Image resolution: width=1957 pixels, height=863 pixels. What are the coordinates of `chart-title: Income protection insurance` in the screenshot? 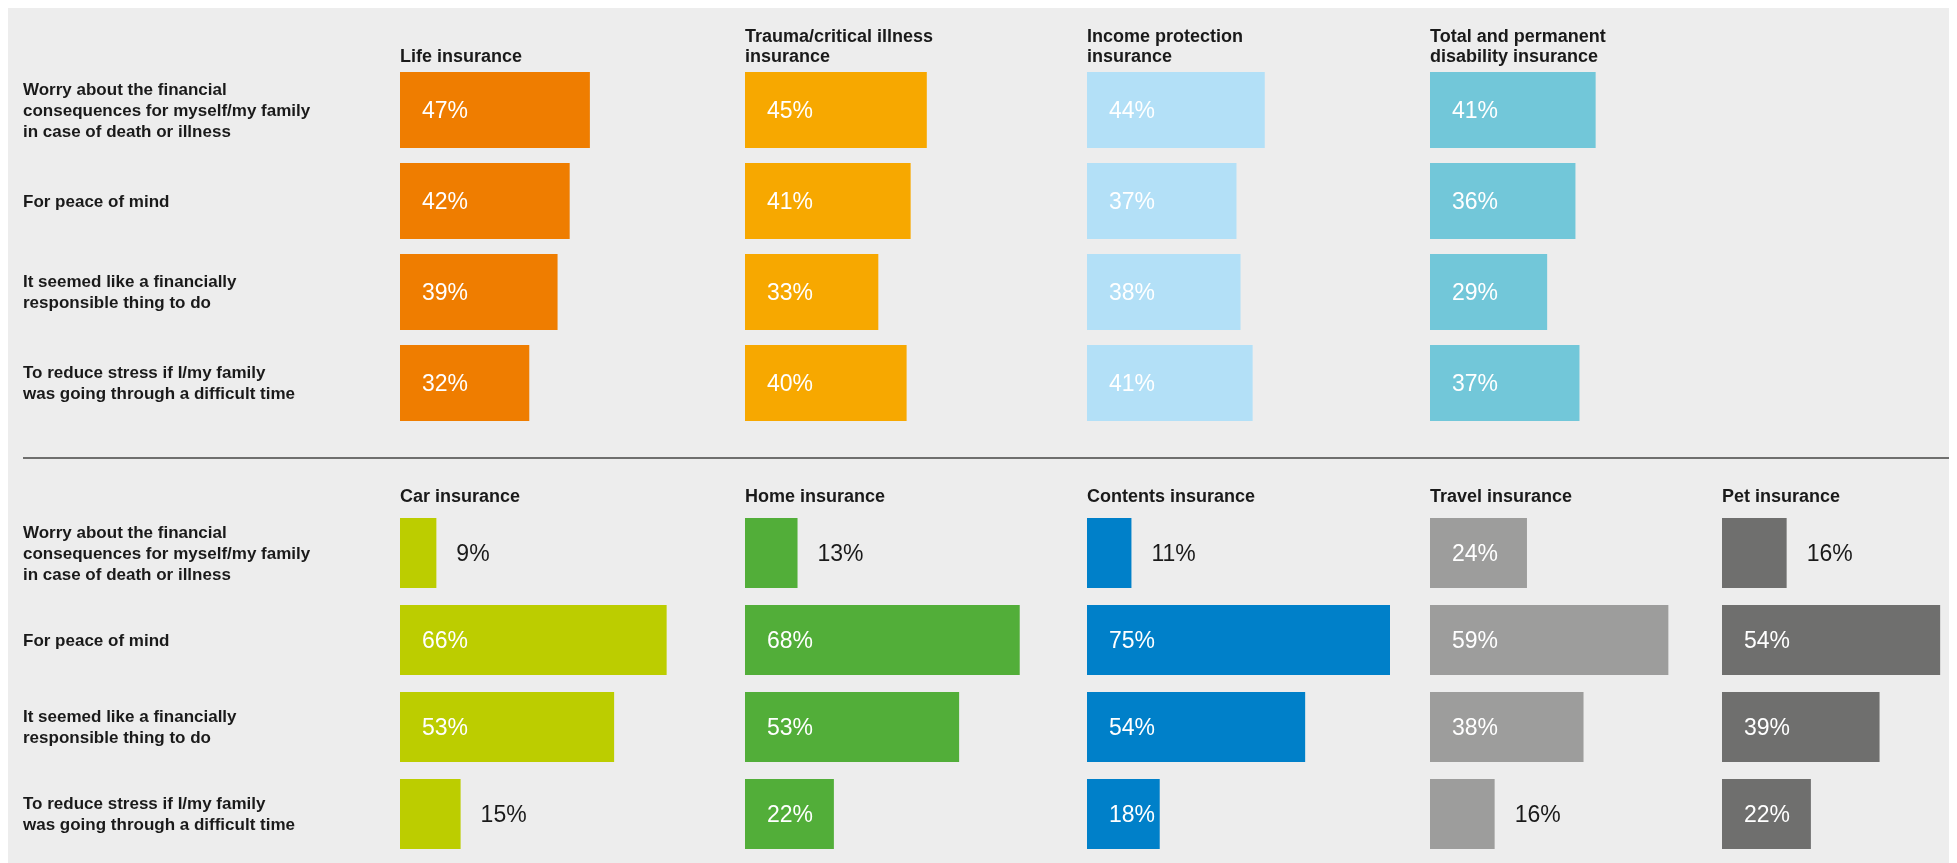 It's located at (1165, 46).